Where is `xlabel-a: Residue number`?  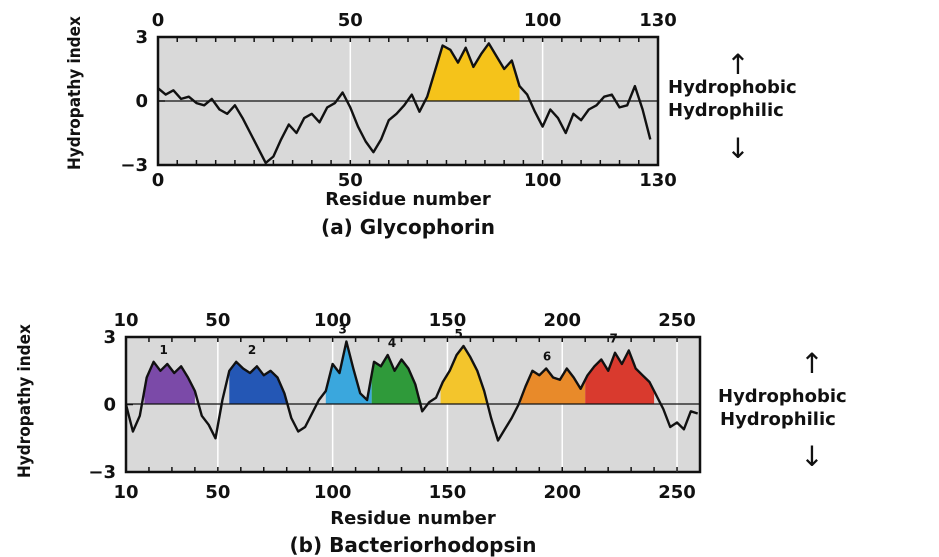
xlabel-a: Residue number is located at coordinates (408, 199).